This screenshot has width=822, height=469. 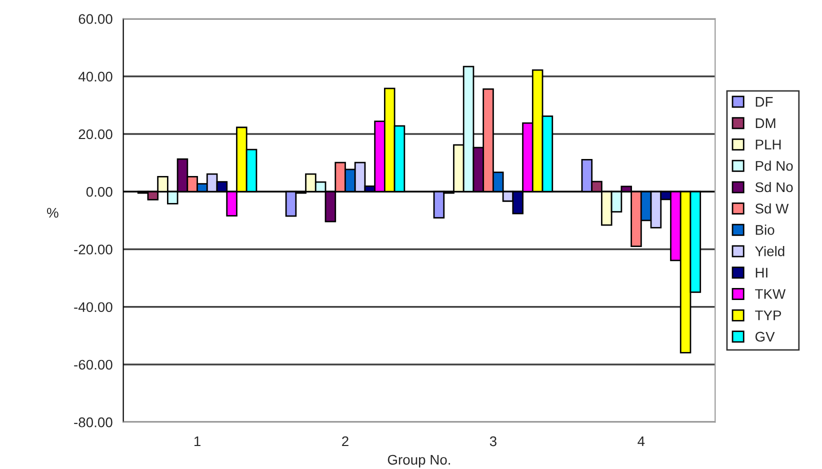 I want to click on y-tick-label: 20.00, so click(x=95, y=134).